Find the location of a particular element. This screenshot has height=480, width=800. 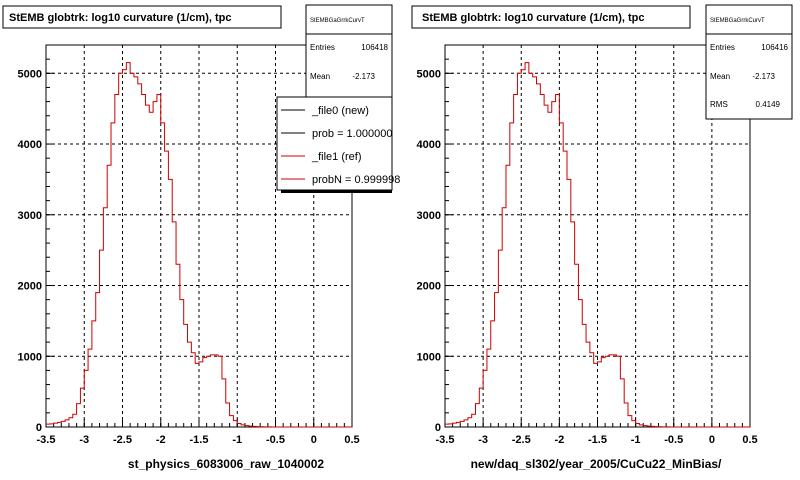

left-title-box is located at coordinates (142, 17).